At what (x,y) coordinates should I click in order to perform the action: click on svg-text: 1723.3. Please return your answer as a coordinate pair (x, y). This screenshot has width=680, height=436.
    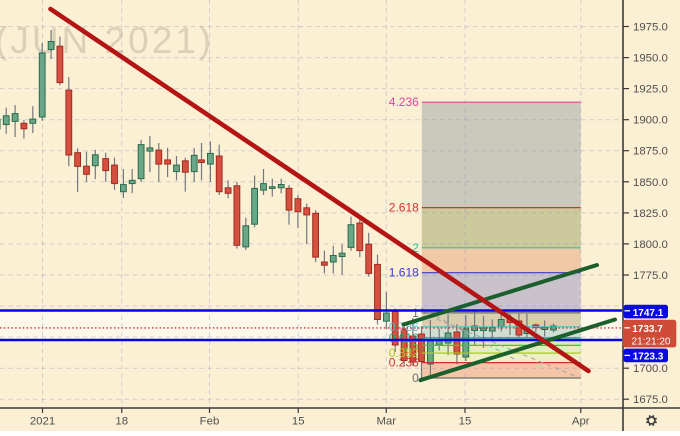
    Looking at the image, I should click on (648, 357).